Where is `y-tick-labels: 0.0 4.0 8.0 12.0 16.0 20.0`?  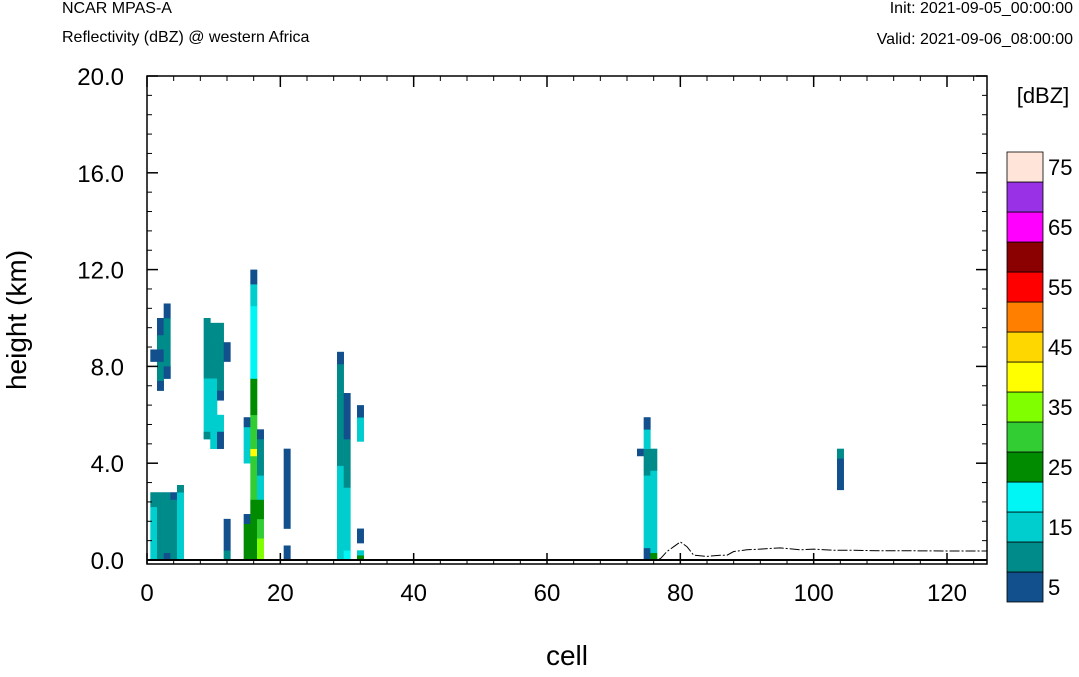
y-tick-labels: 0.0 4.0 8.0 12.0 16.0 20.0 is located at coordinates (100, 319).